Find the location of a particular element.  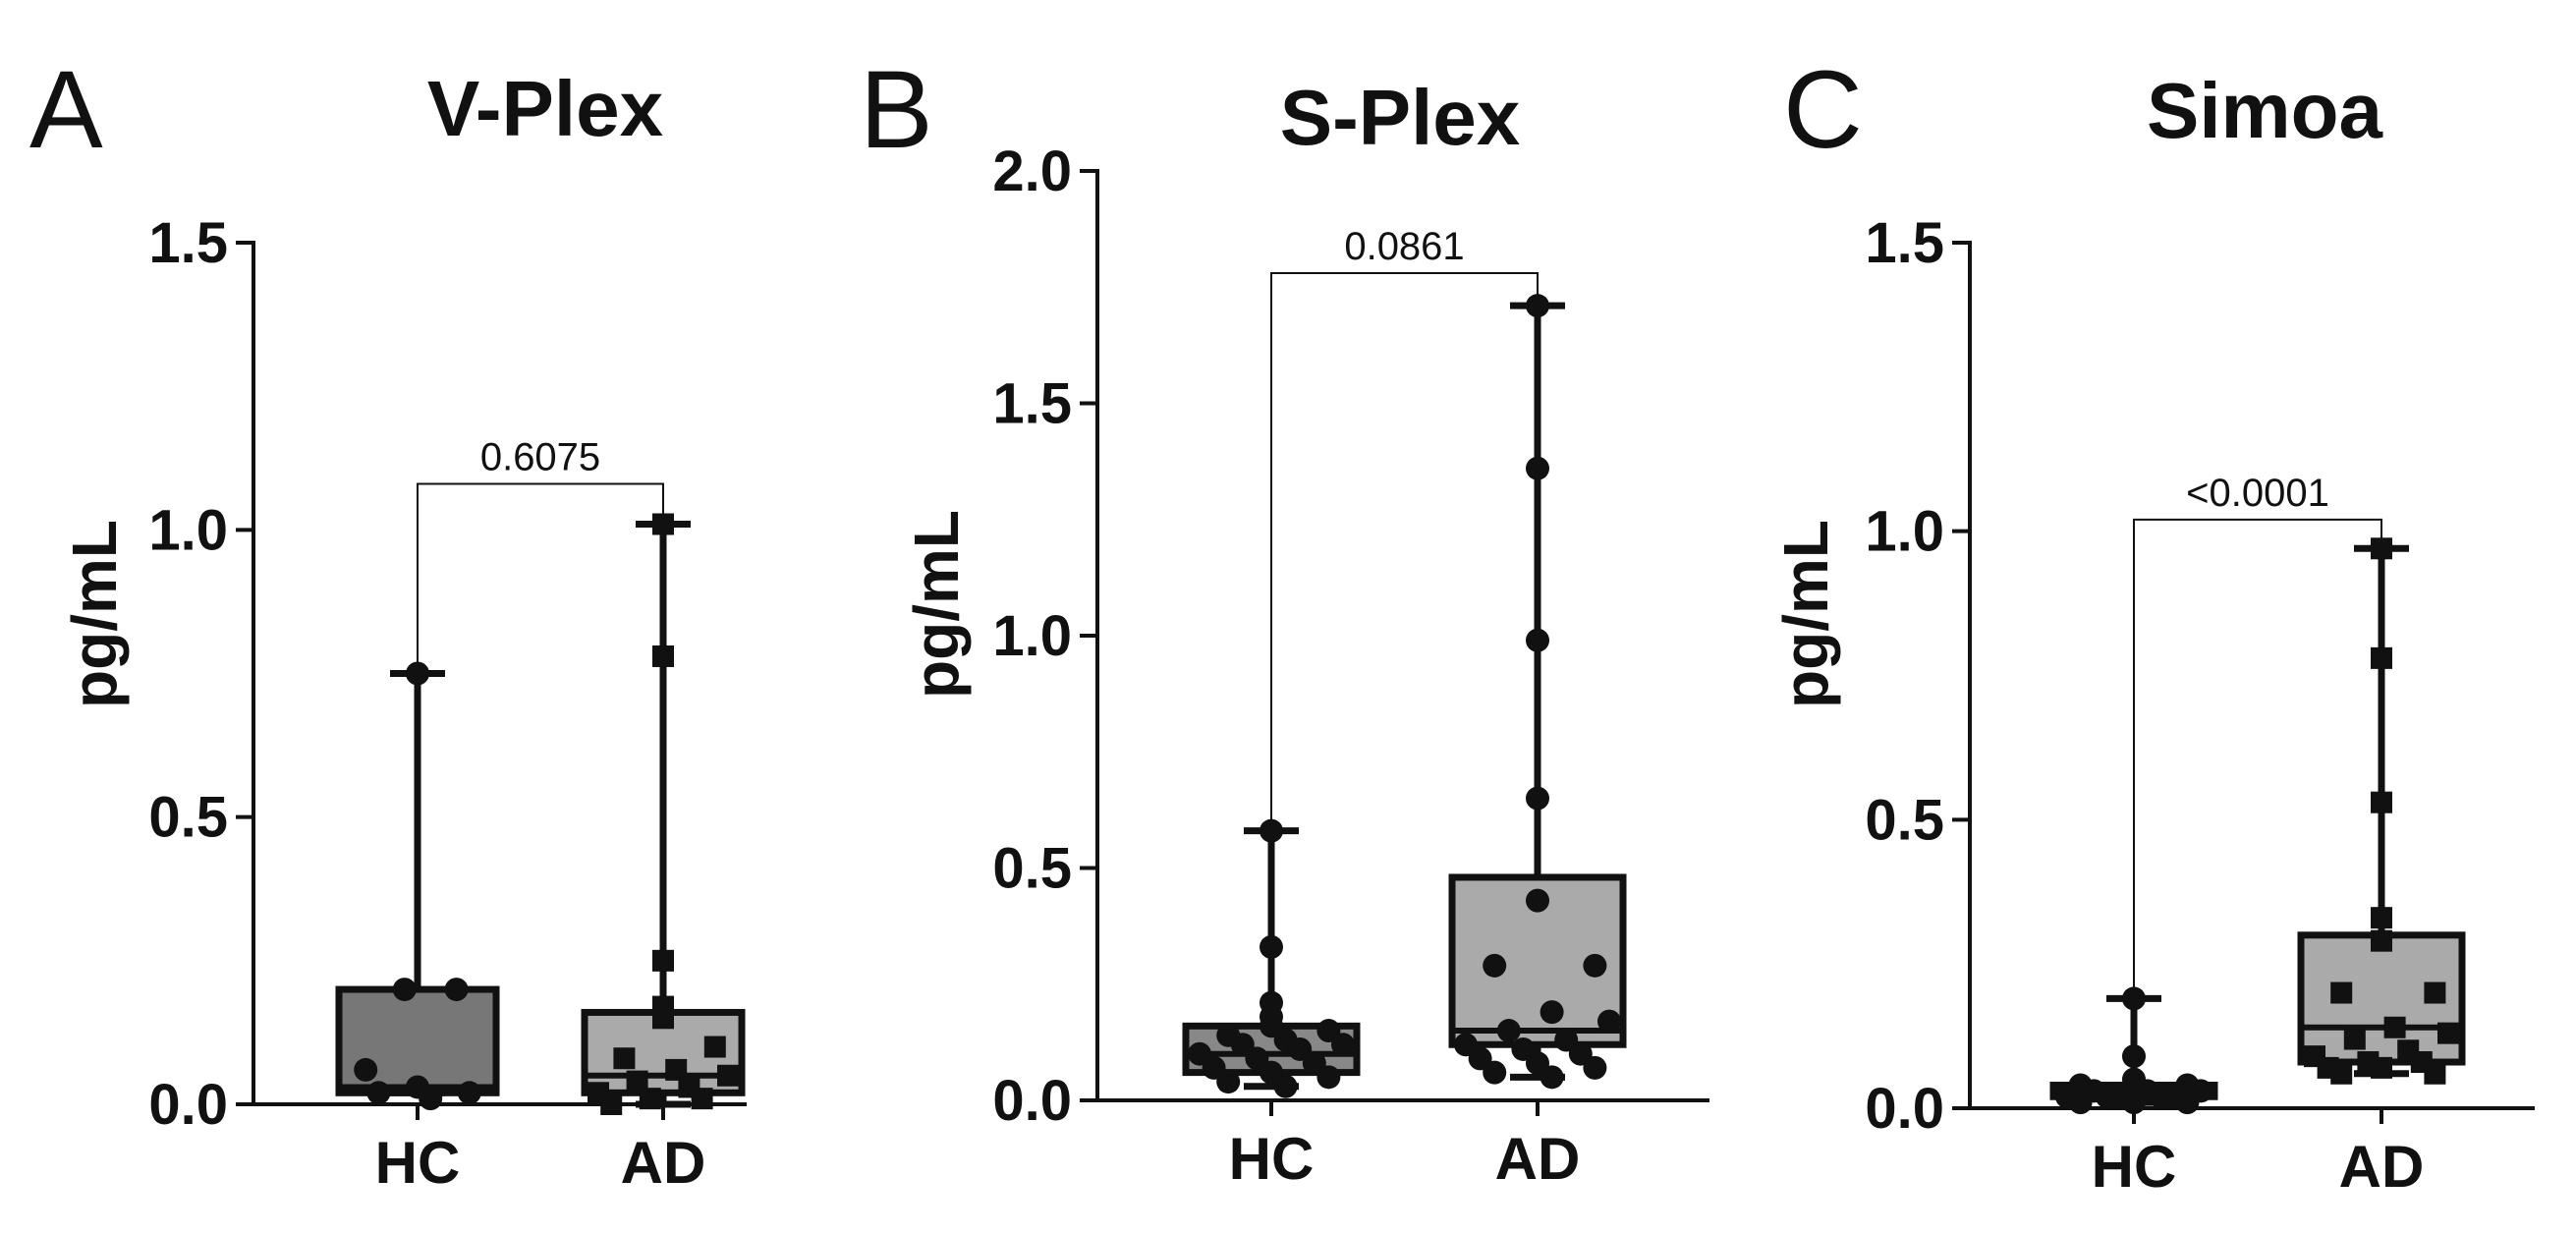

box-iqr is located at coordinates (2381, 998).